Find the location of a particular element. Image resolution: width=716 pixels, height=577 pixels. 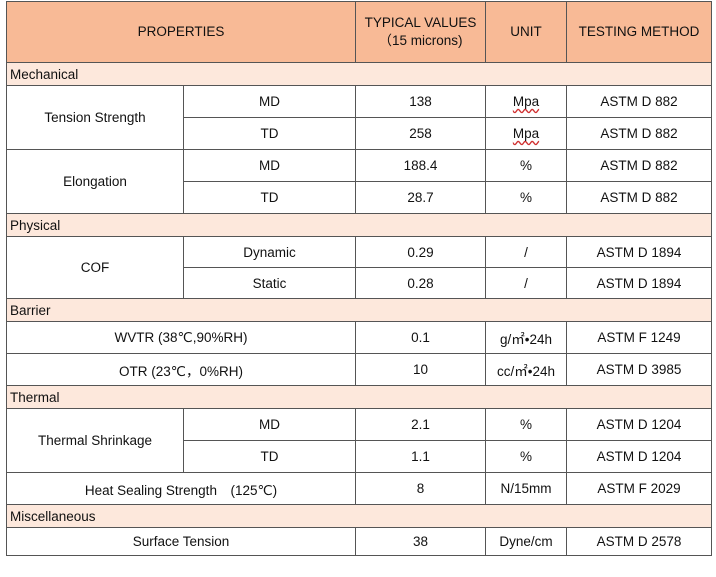

table-row: TD 258 Mpa ASTM D 882 is located at coordinates (359, 133).